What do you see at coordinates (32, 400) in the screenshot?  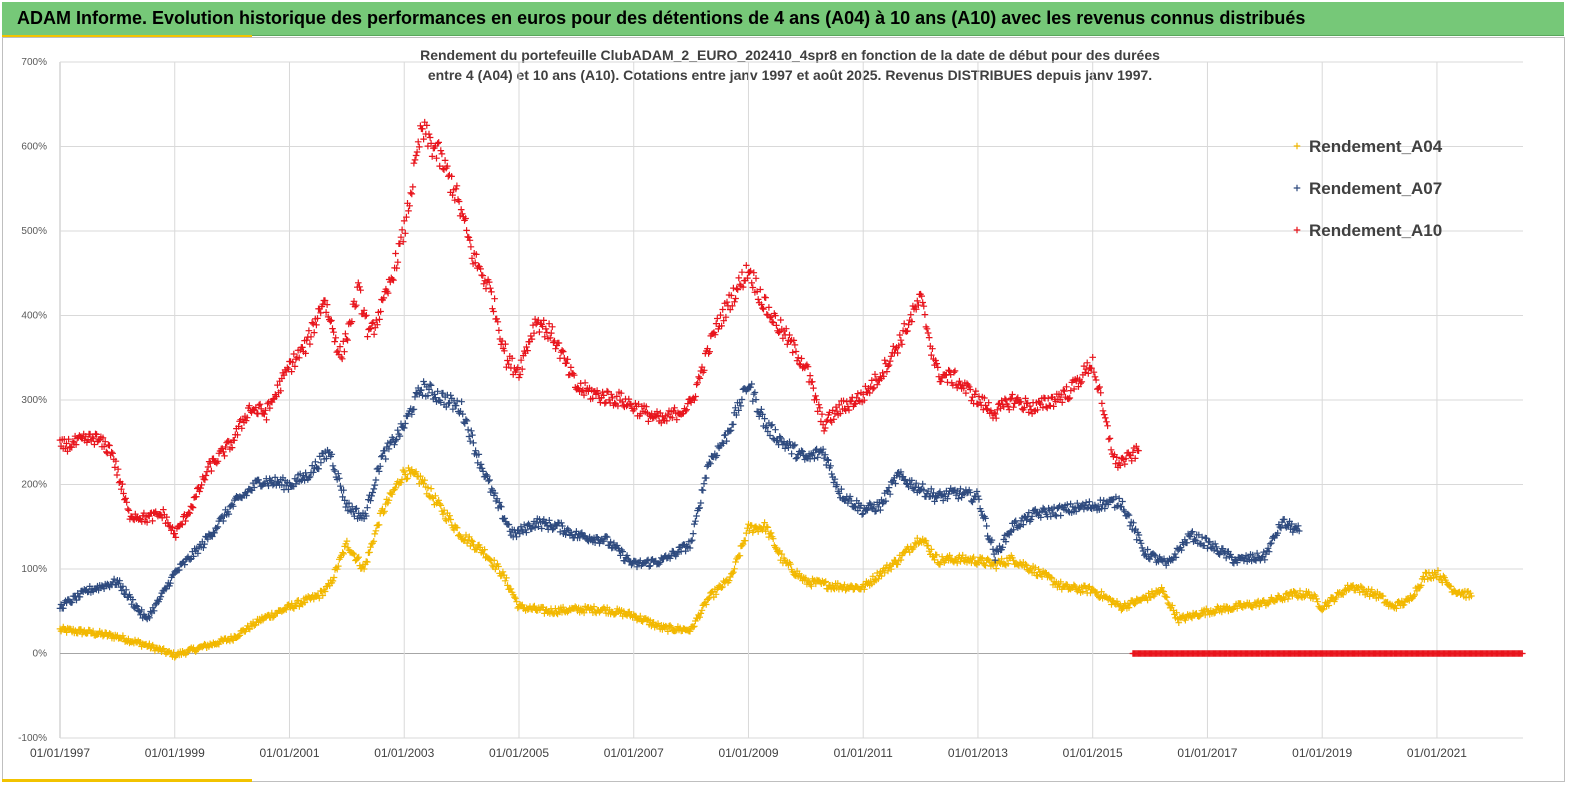 I see `y-axis-ticks: -100% 0% 100% 200% 300% 400% 500% 600% 700%` at bounding box center [32, 400].